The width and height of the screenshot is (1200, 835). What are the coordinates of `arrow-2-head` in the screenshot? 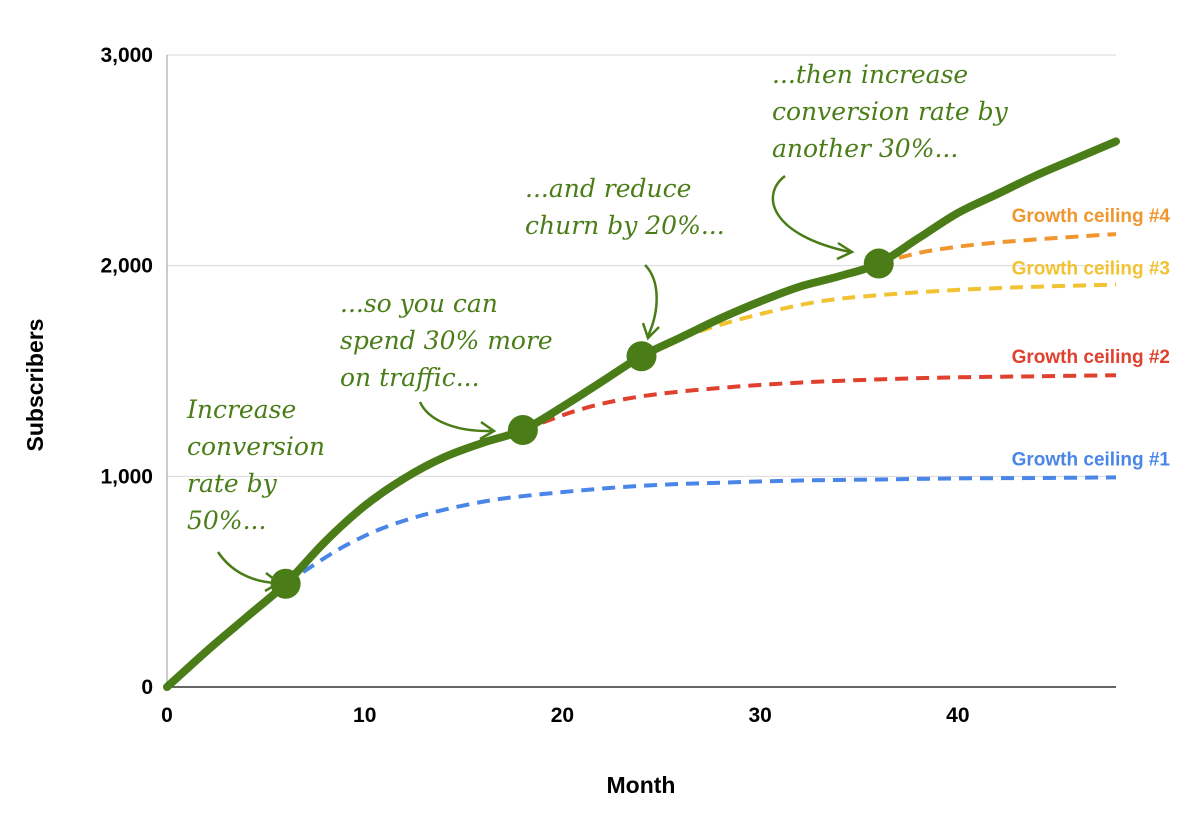 It's located at (488, 430).